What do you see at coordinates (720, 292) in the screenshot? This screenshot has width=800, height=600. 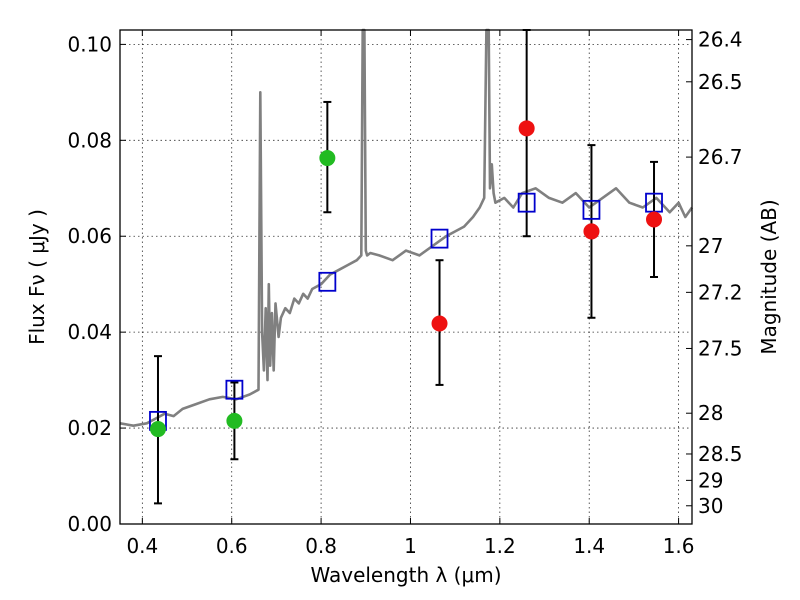 I see `y2-tick-label: 27.2` at bounding box center [720, 292].